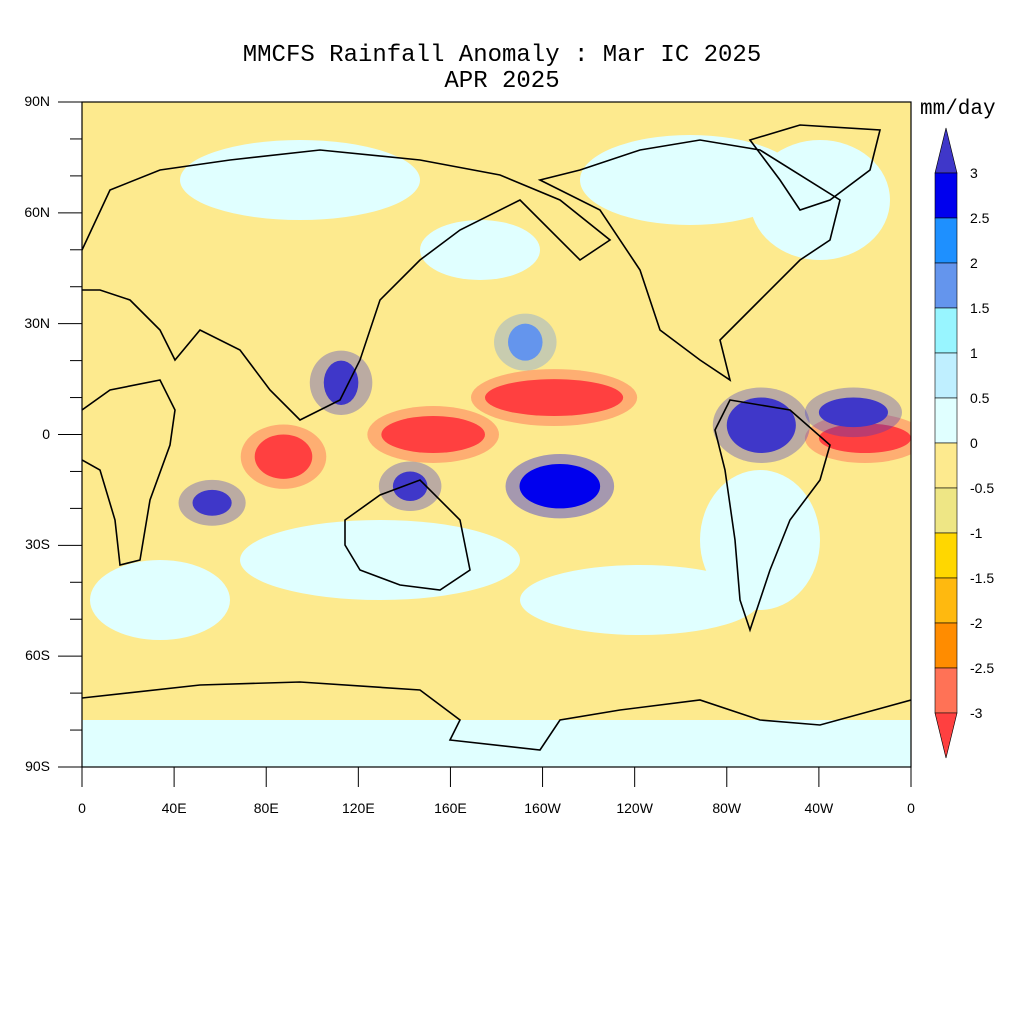  I want to click on lat-label: 90N, so click(37, 101).